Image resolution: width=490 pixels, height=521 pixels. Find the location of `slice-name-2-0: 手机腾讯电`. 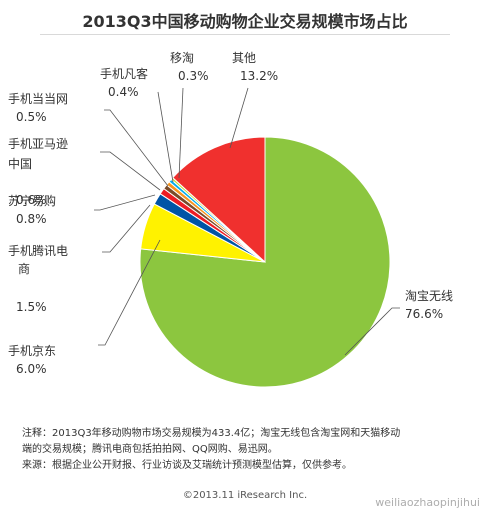

slice-name-2-0: 手机腾讯电 is located at coordinates (38, 250).